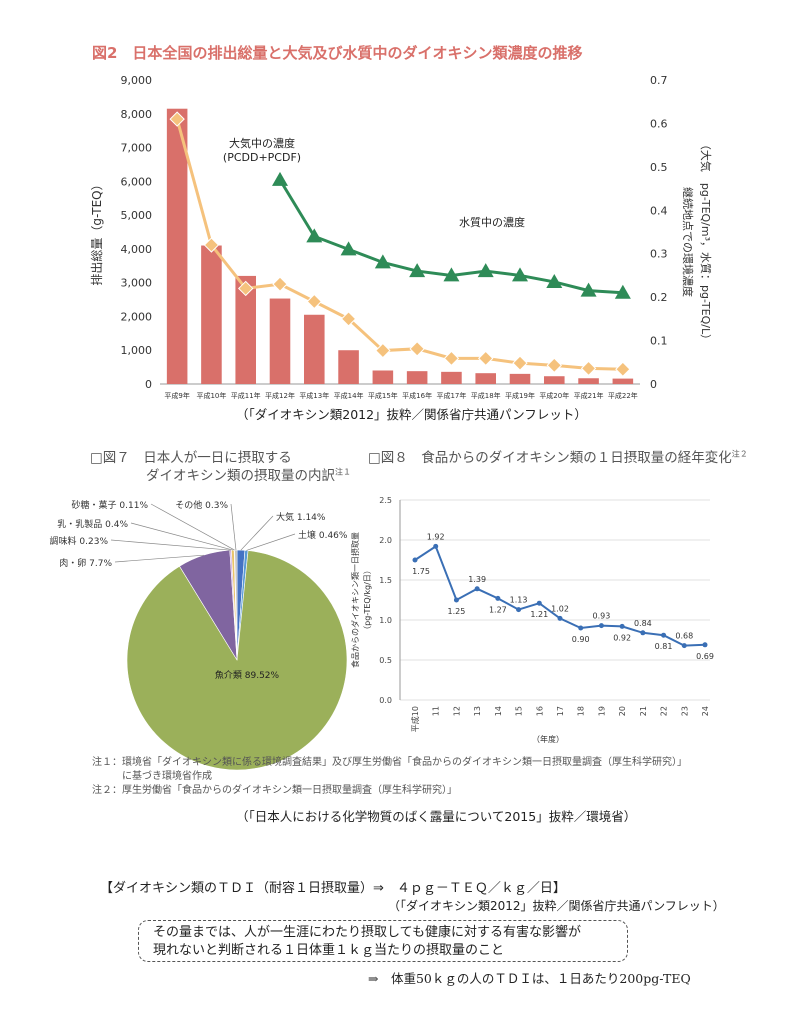  What do you see at coordinates (622, 711) in the screenshot?
I see `fig8-x-tick: 20` at bounding box center [622, 711].